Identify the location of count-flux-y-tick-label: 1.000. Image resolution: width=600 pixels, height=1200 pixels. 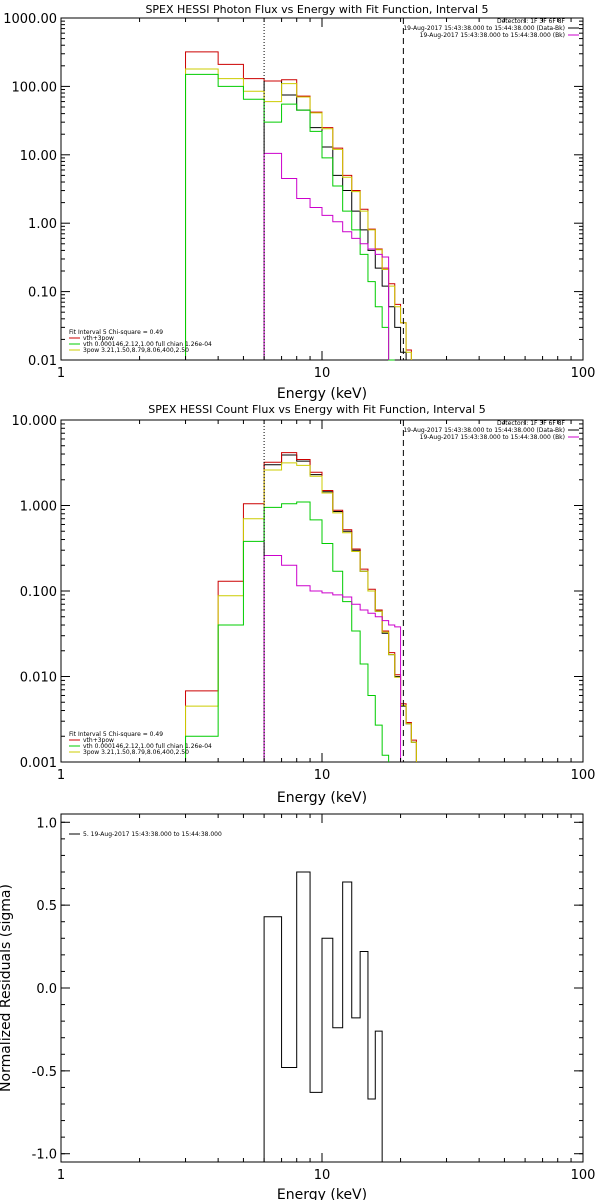
(38, 507).